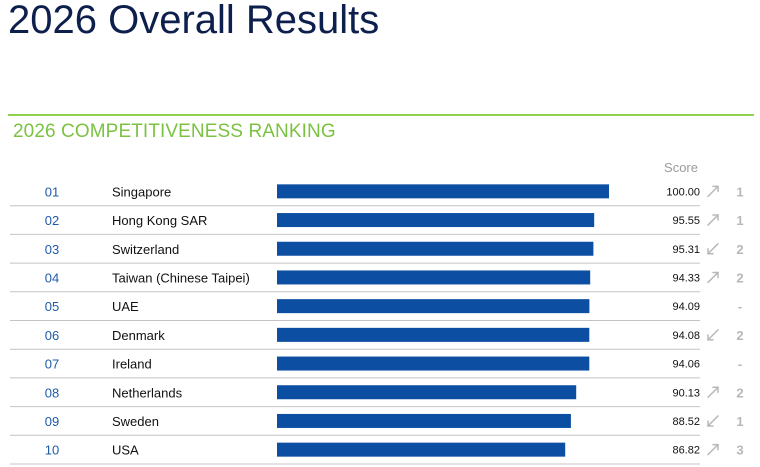 This screenshot has height=467, width=760. What do you see at coordinates (181, 277) in the screenshot?
I see `country-name: Taiwan (Chinese Taipei)` at bounding box center [181, 277].